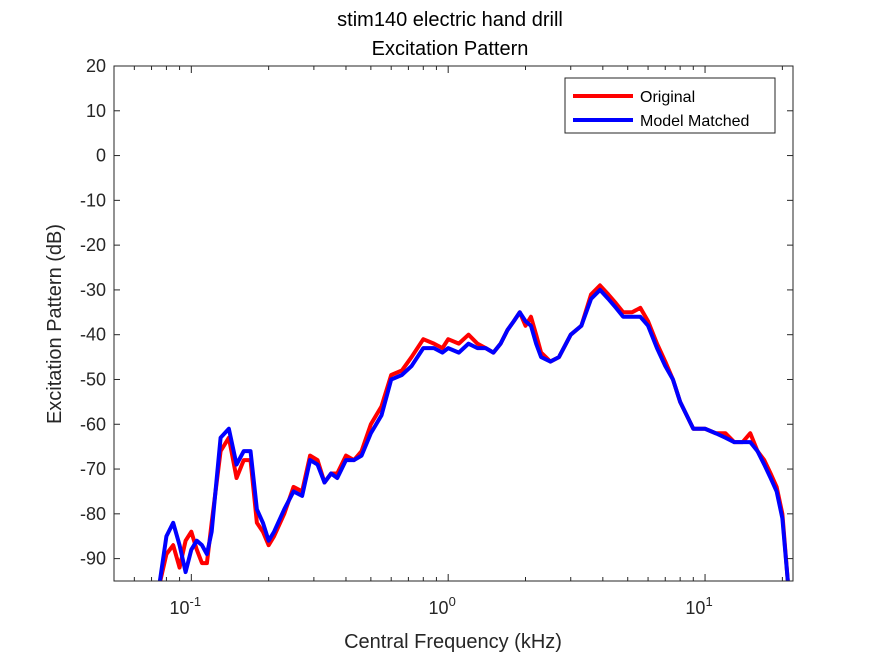 This screenshot has width=875, height=656. Describe the element at coordinates (96, 66) in the screenshot. I see `y-tick-label: 20` at that location.